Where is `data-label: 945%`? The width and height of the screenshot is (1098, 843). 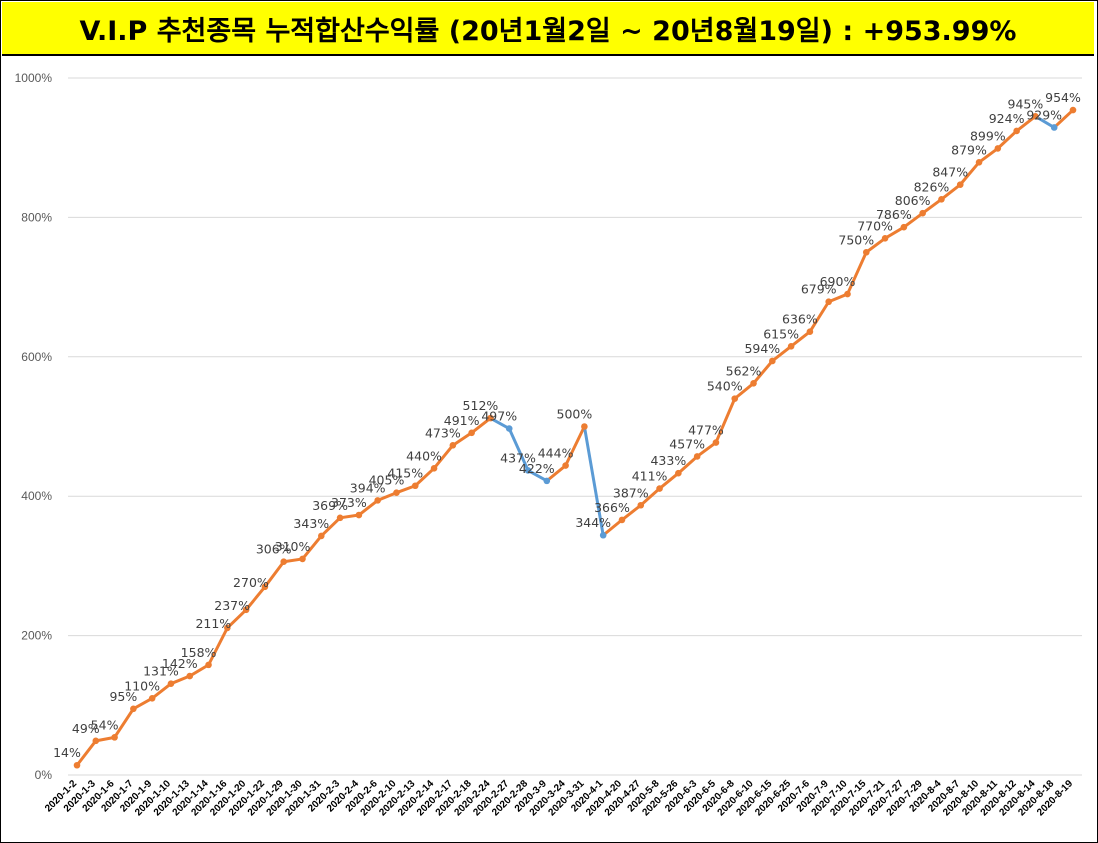 data-label: 945% is located at coordinates (1026, 103).